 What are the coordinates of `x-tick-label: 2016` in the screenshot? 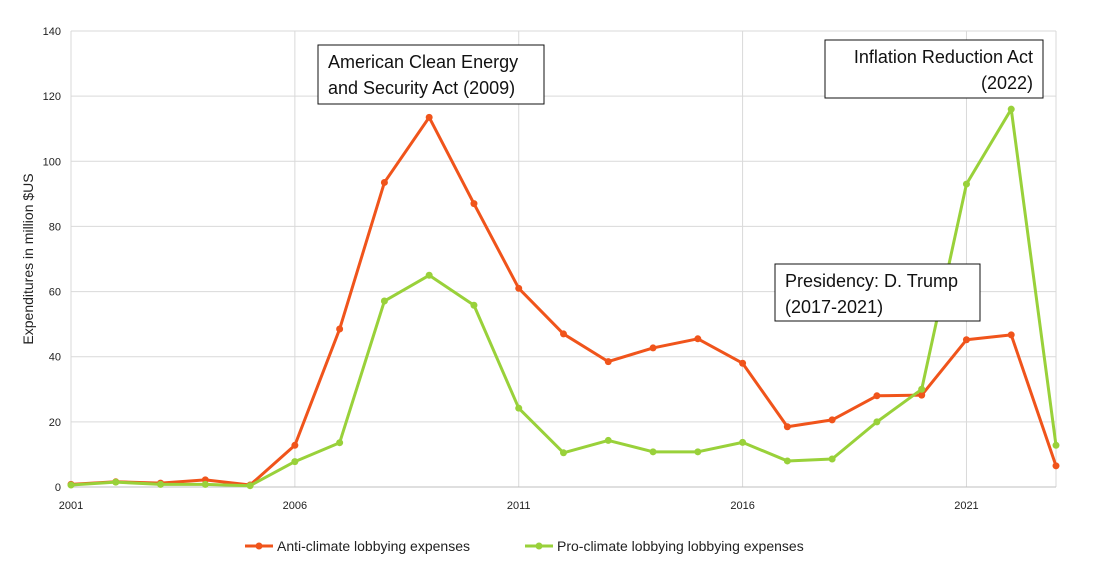 It's located at (742, 506).